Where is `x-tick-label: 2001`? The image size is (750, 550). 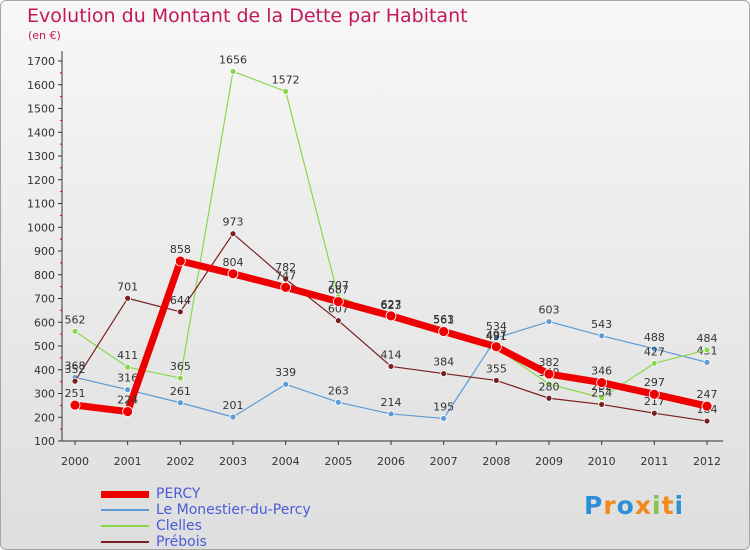
x-tick-label: 2001 is located at coordinates (128, 461).